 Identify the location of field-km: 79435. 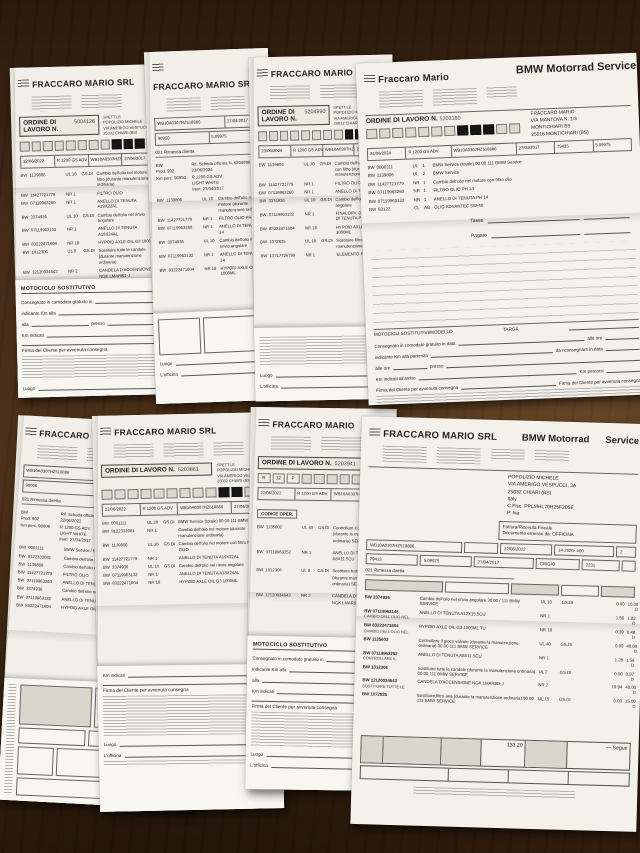
(574, 146).